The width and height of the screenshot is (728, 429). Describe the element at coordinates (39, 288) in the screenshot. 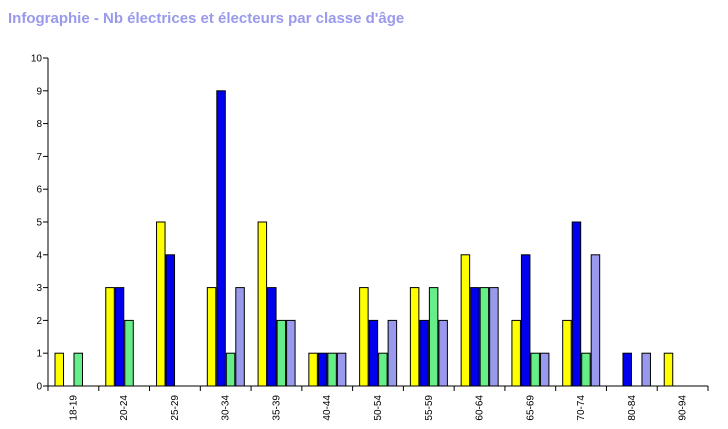

I see `y-tick-label: 3` at that location.